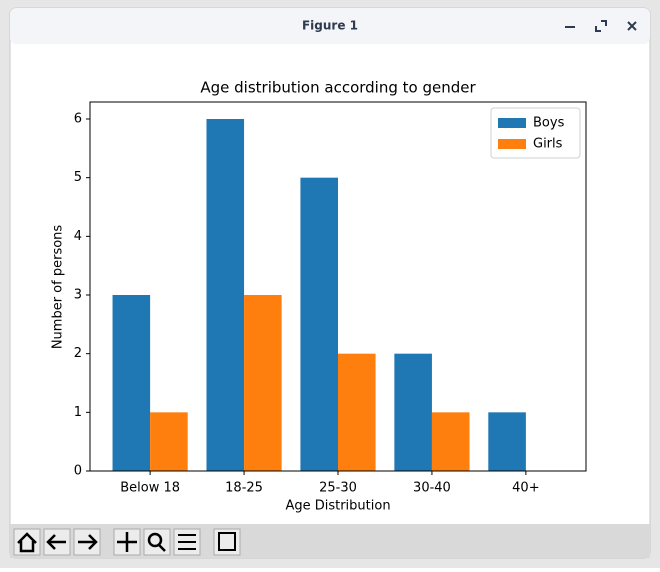 This screenshot has height=572, width=660. What do you see at coordinates (27, 542) in the screenshot?
I see `home-icon` at bounding box center [27, 542].